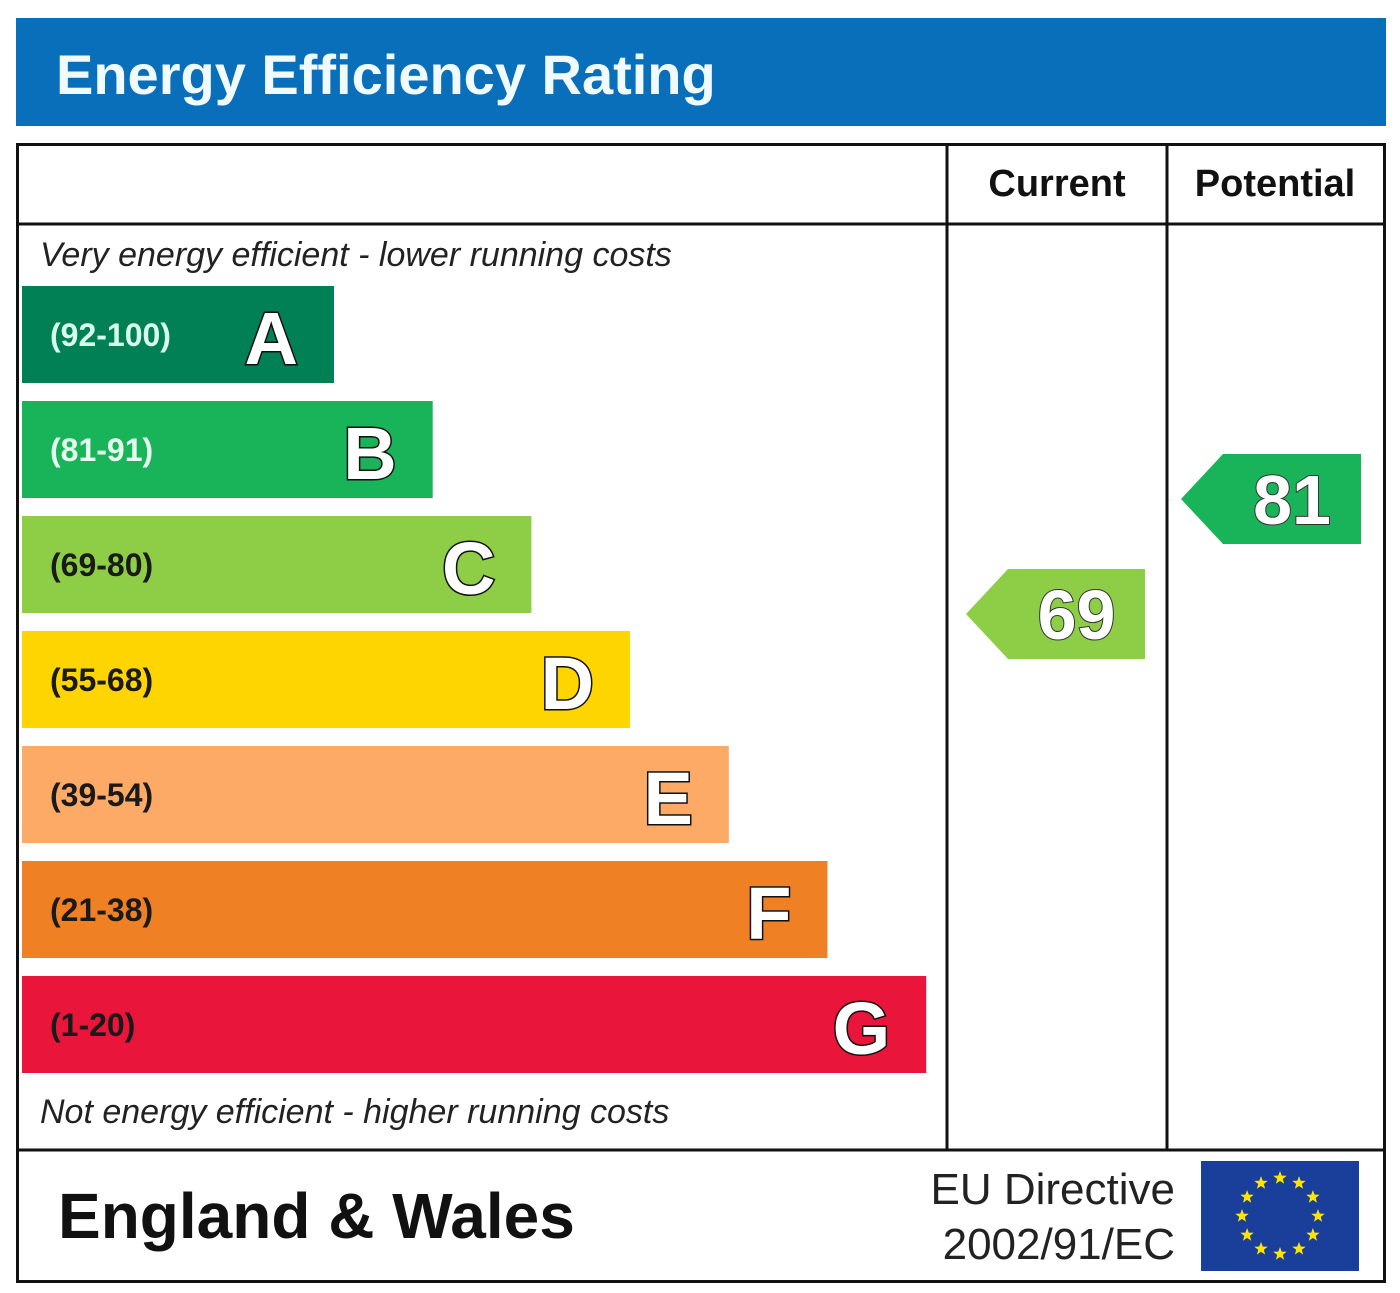  Describe the element at coordinates (369, 453) in the screenshot. I see `band-letter: B` at that location.